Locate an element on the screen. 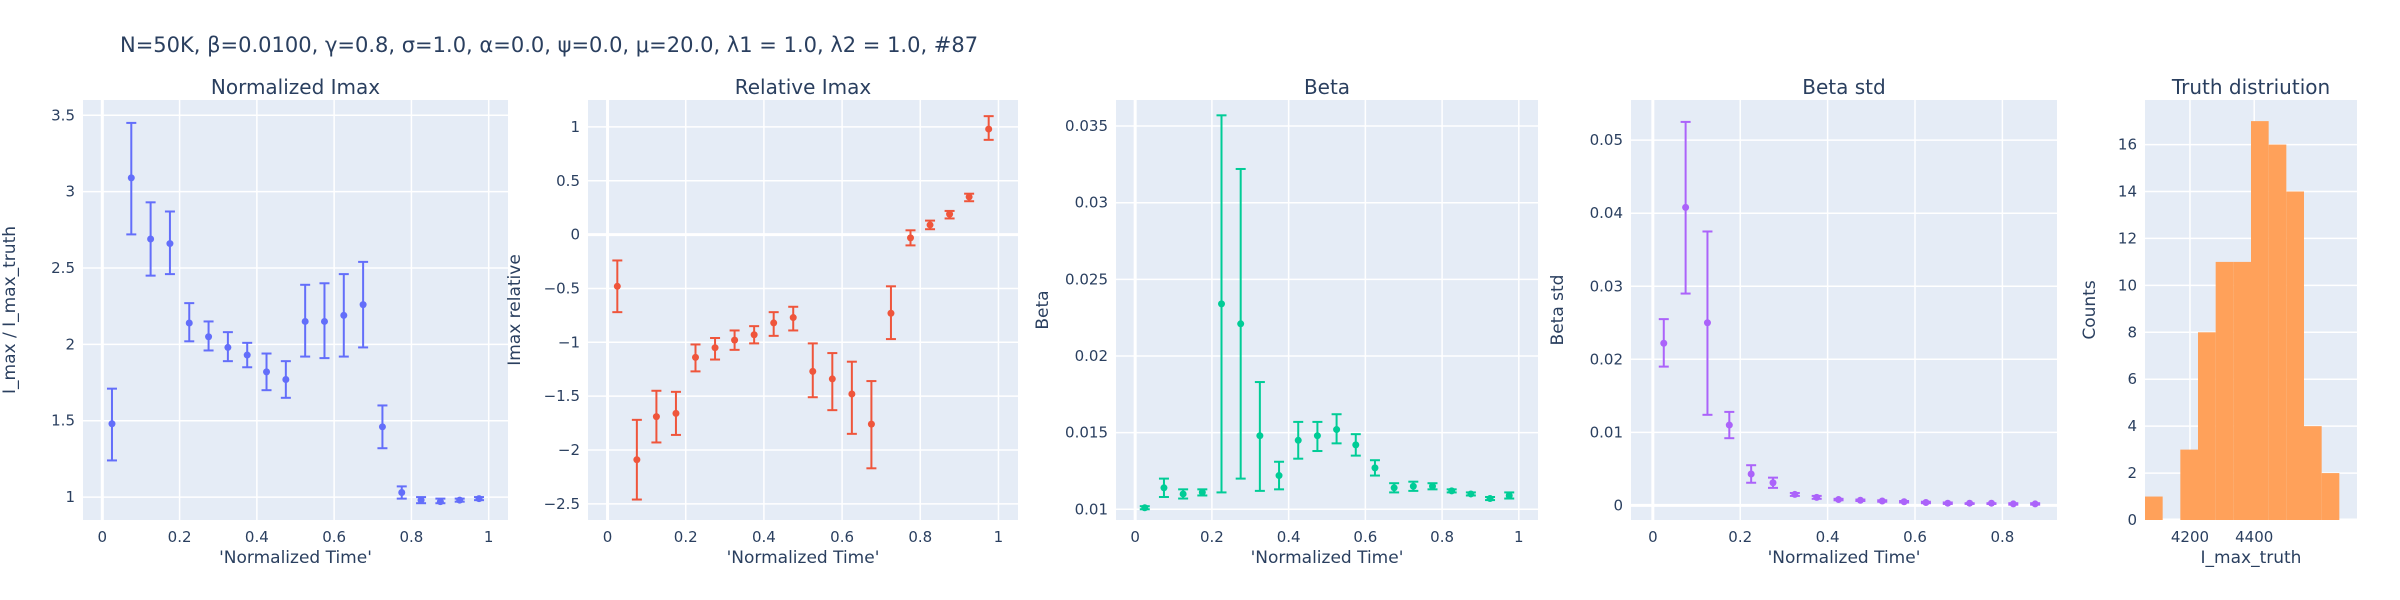  x-tick-label: 4200 is located at coordinates (2190, 537).